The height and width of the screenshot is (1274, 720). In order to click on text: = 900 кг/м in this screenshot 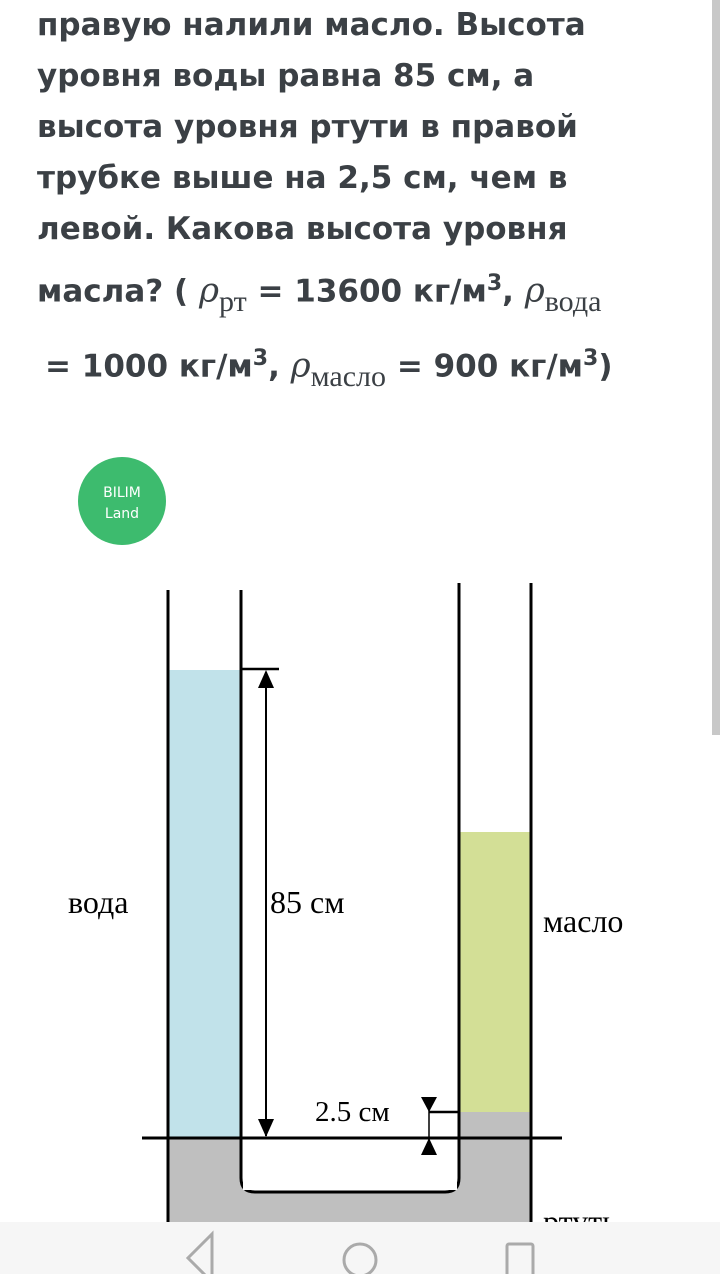, I will do `click(489, 366)`.